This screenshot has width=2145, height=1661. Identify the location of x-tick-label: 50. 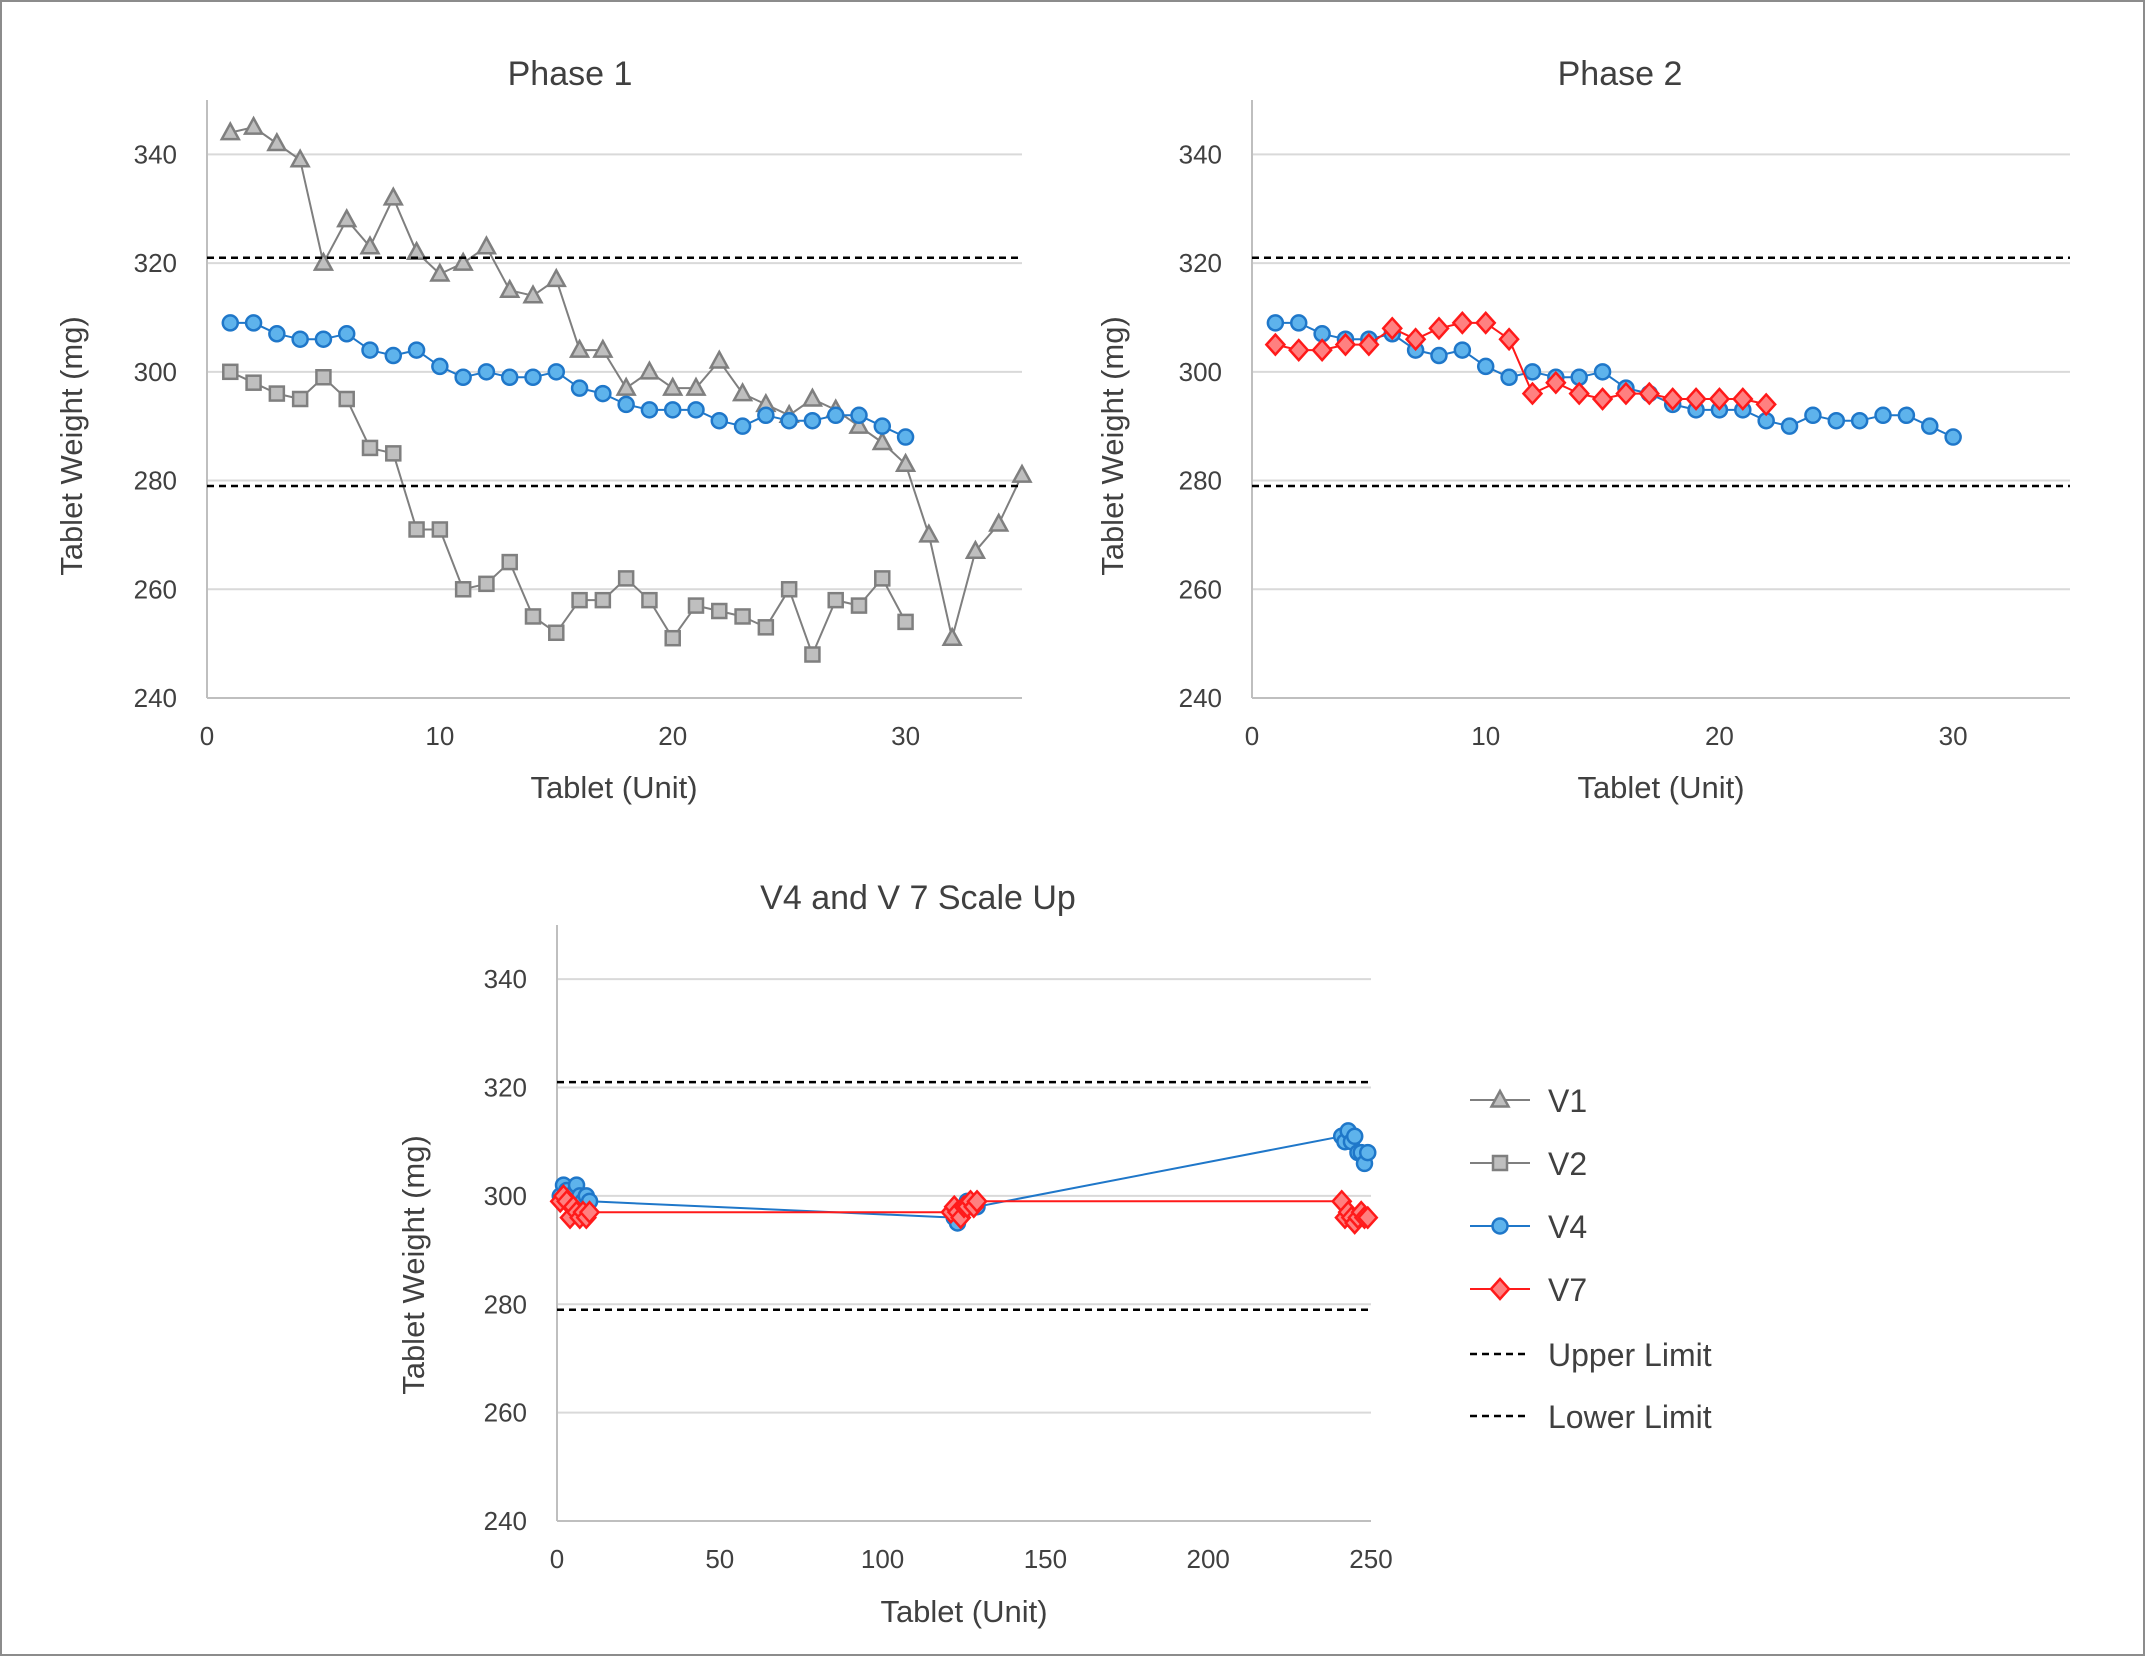
(719, 1559).